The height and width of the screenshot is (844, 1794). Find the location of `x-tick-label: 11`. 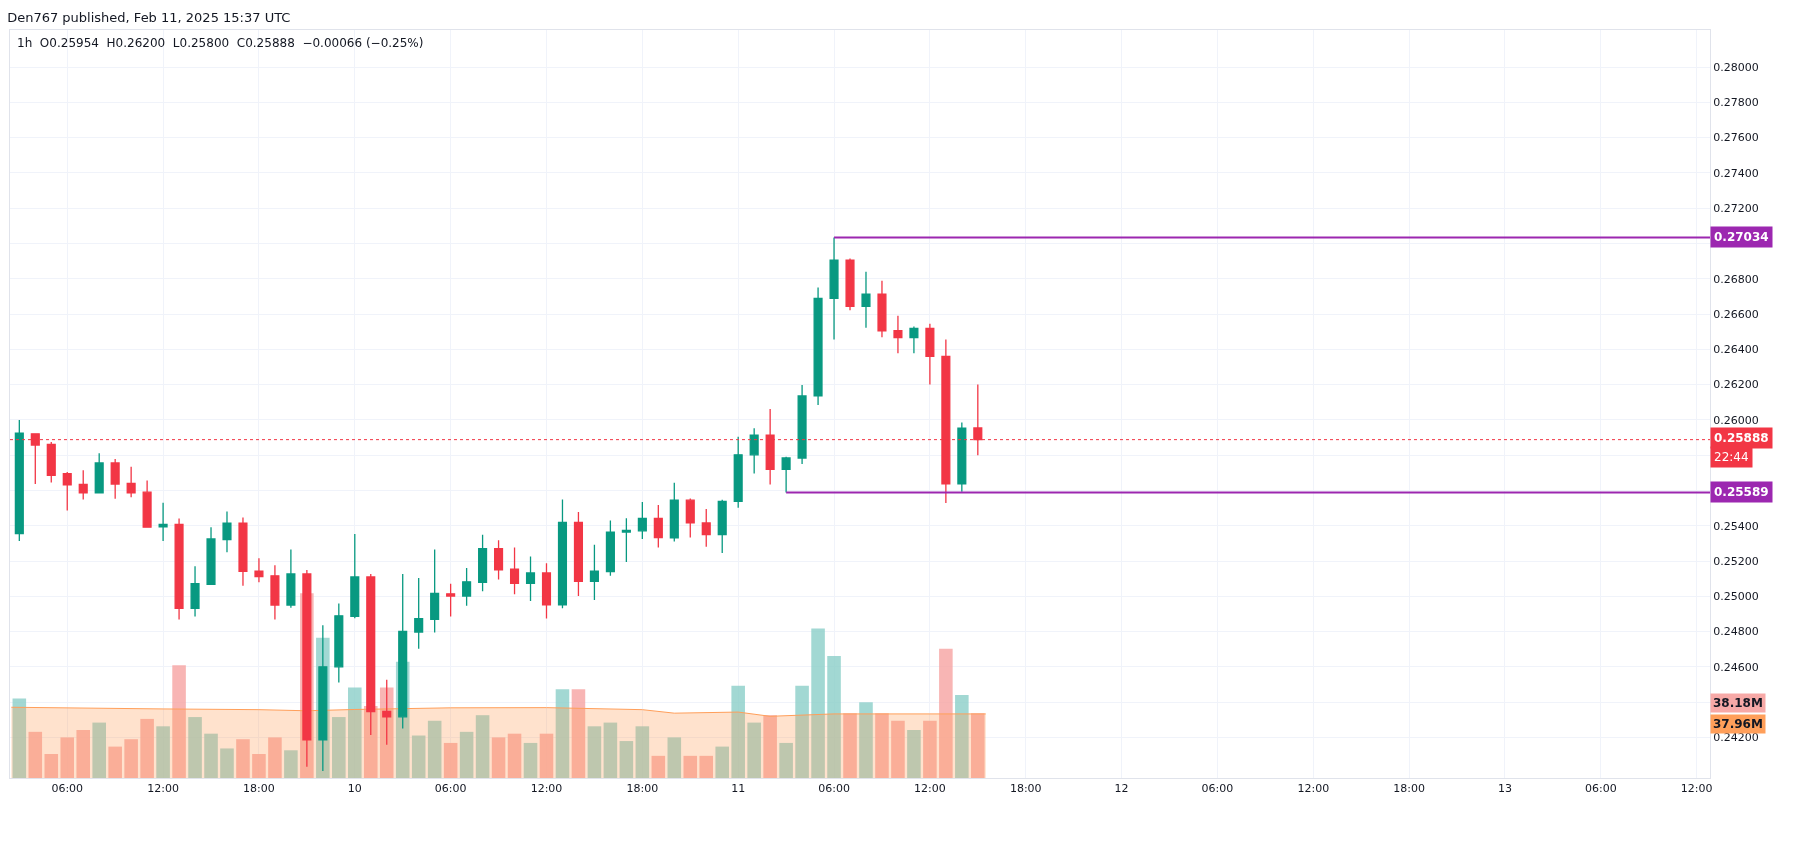

x-tick-label: 11 is located at coordinates (738, 789).